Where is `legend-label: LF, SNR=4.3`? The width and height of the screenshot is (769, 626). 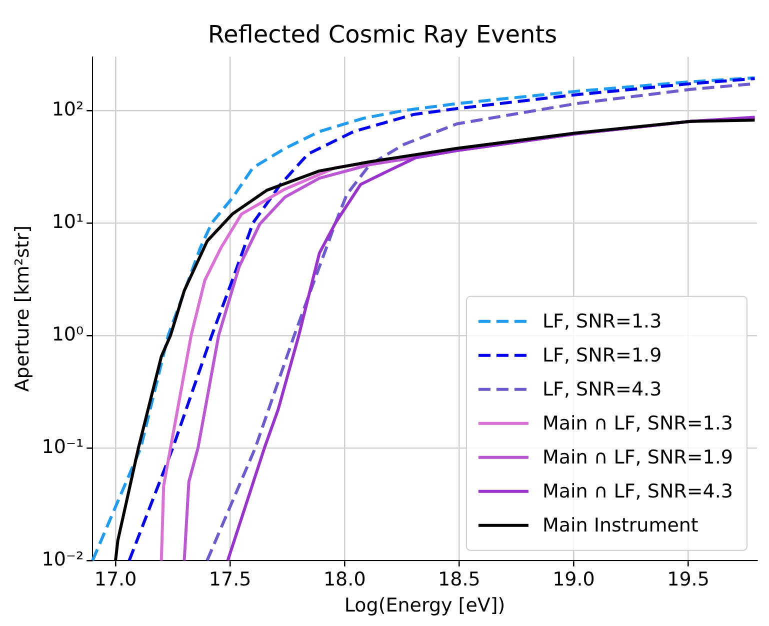 legend-label: LF, SNR=4.3 is located at coordinates (602, 389).